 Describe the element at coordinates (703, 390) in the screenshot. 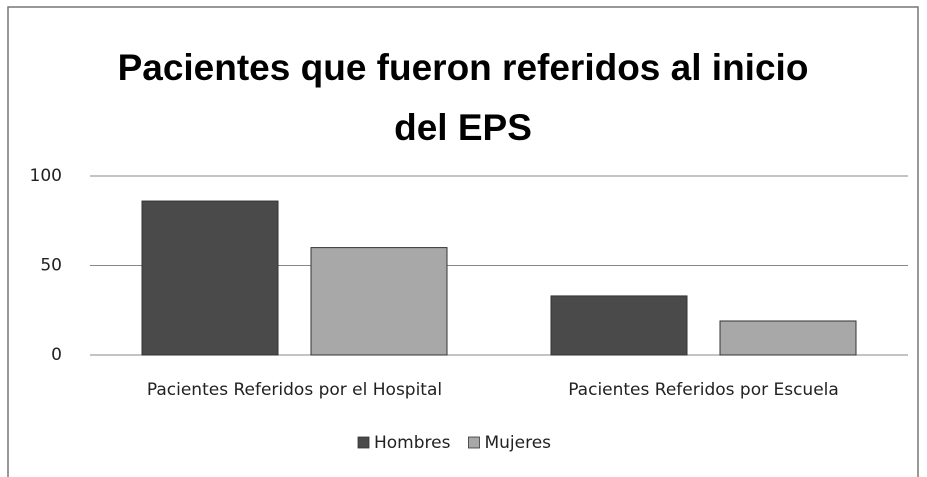

I see `x-tick-label: Pacientes Referidos por Escuela` at that location.